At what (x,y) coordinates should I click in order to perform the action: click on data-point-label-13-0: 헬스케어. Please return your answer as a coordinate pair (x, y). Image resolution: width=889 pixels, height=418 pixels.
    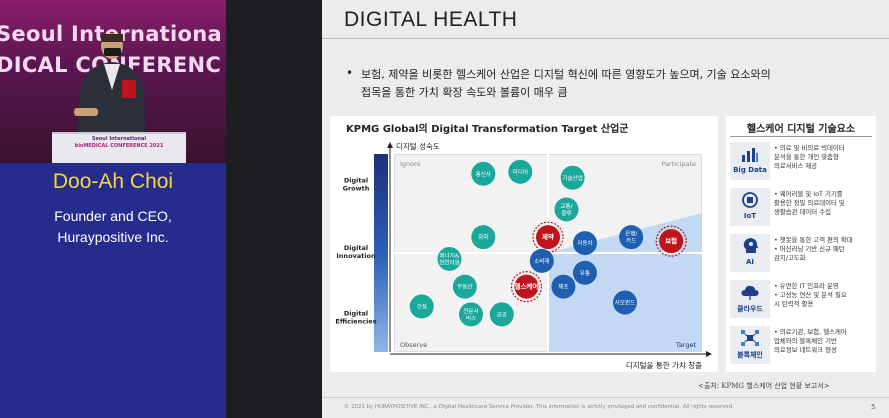
    Looking at the image, I should click on (526, 286).